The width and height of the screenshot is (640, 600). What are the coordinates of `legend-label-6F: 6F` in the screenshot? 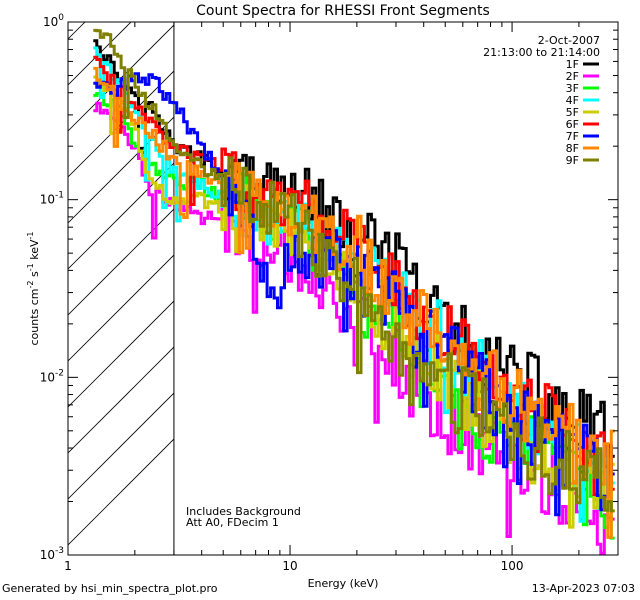 It's located at (572, 124).